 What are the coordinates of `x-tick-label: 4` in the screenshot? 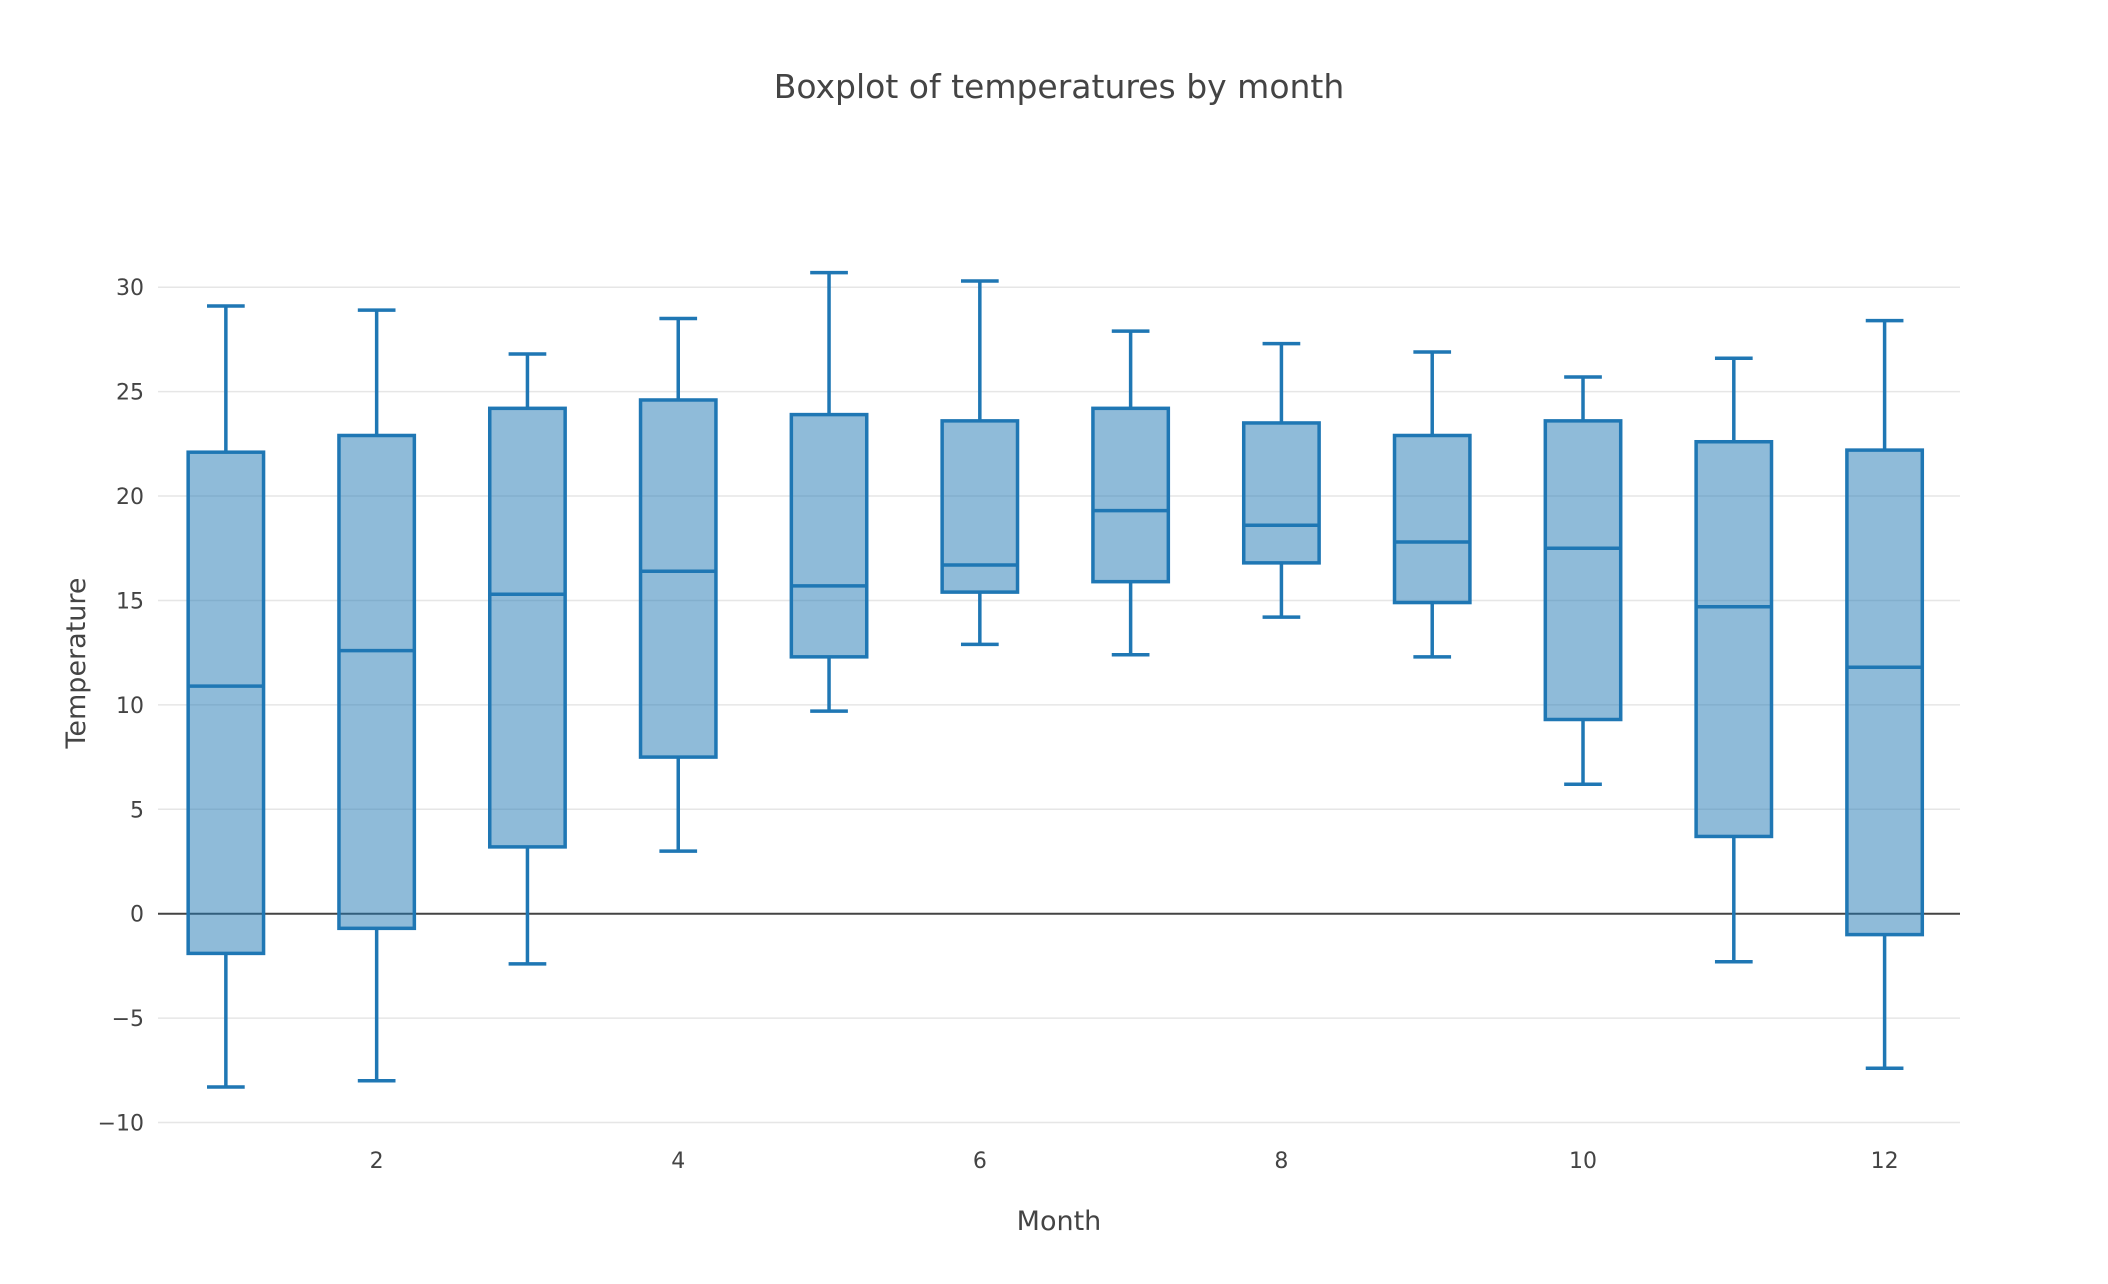 It's located at (678, 1161).